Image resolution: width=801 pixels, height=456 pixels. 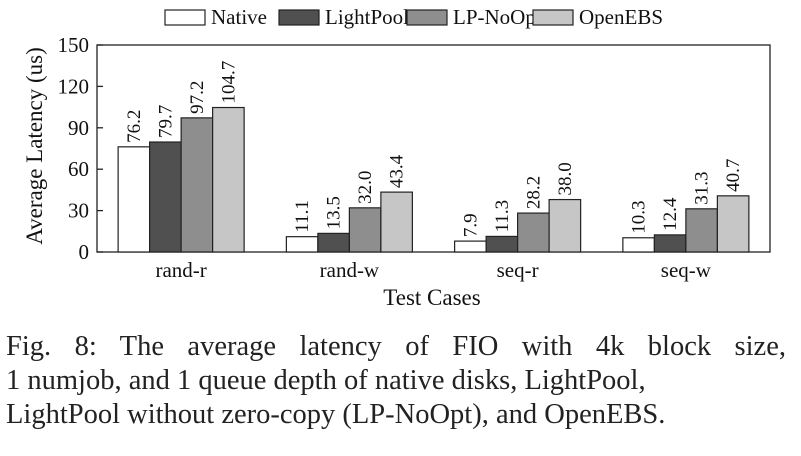 What do you see at coordinates (165, 121) in the screenshot?
I see `bar-value-label: 79.7` at bounding box center [165, 121].